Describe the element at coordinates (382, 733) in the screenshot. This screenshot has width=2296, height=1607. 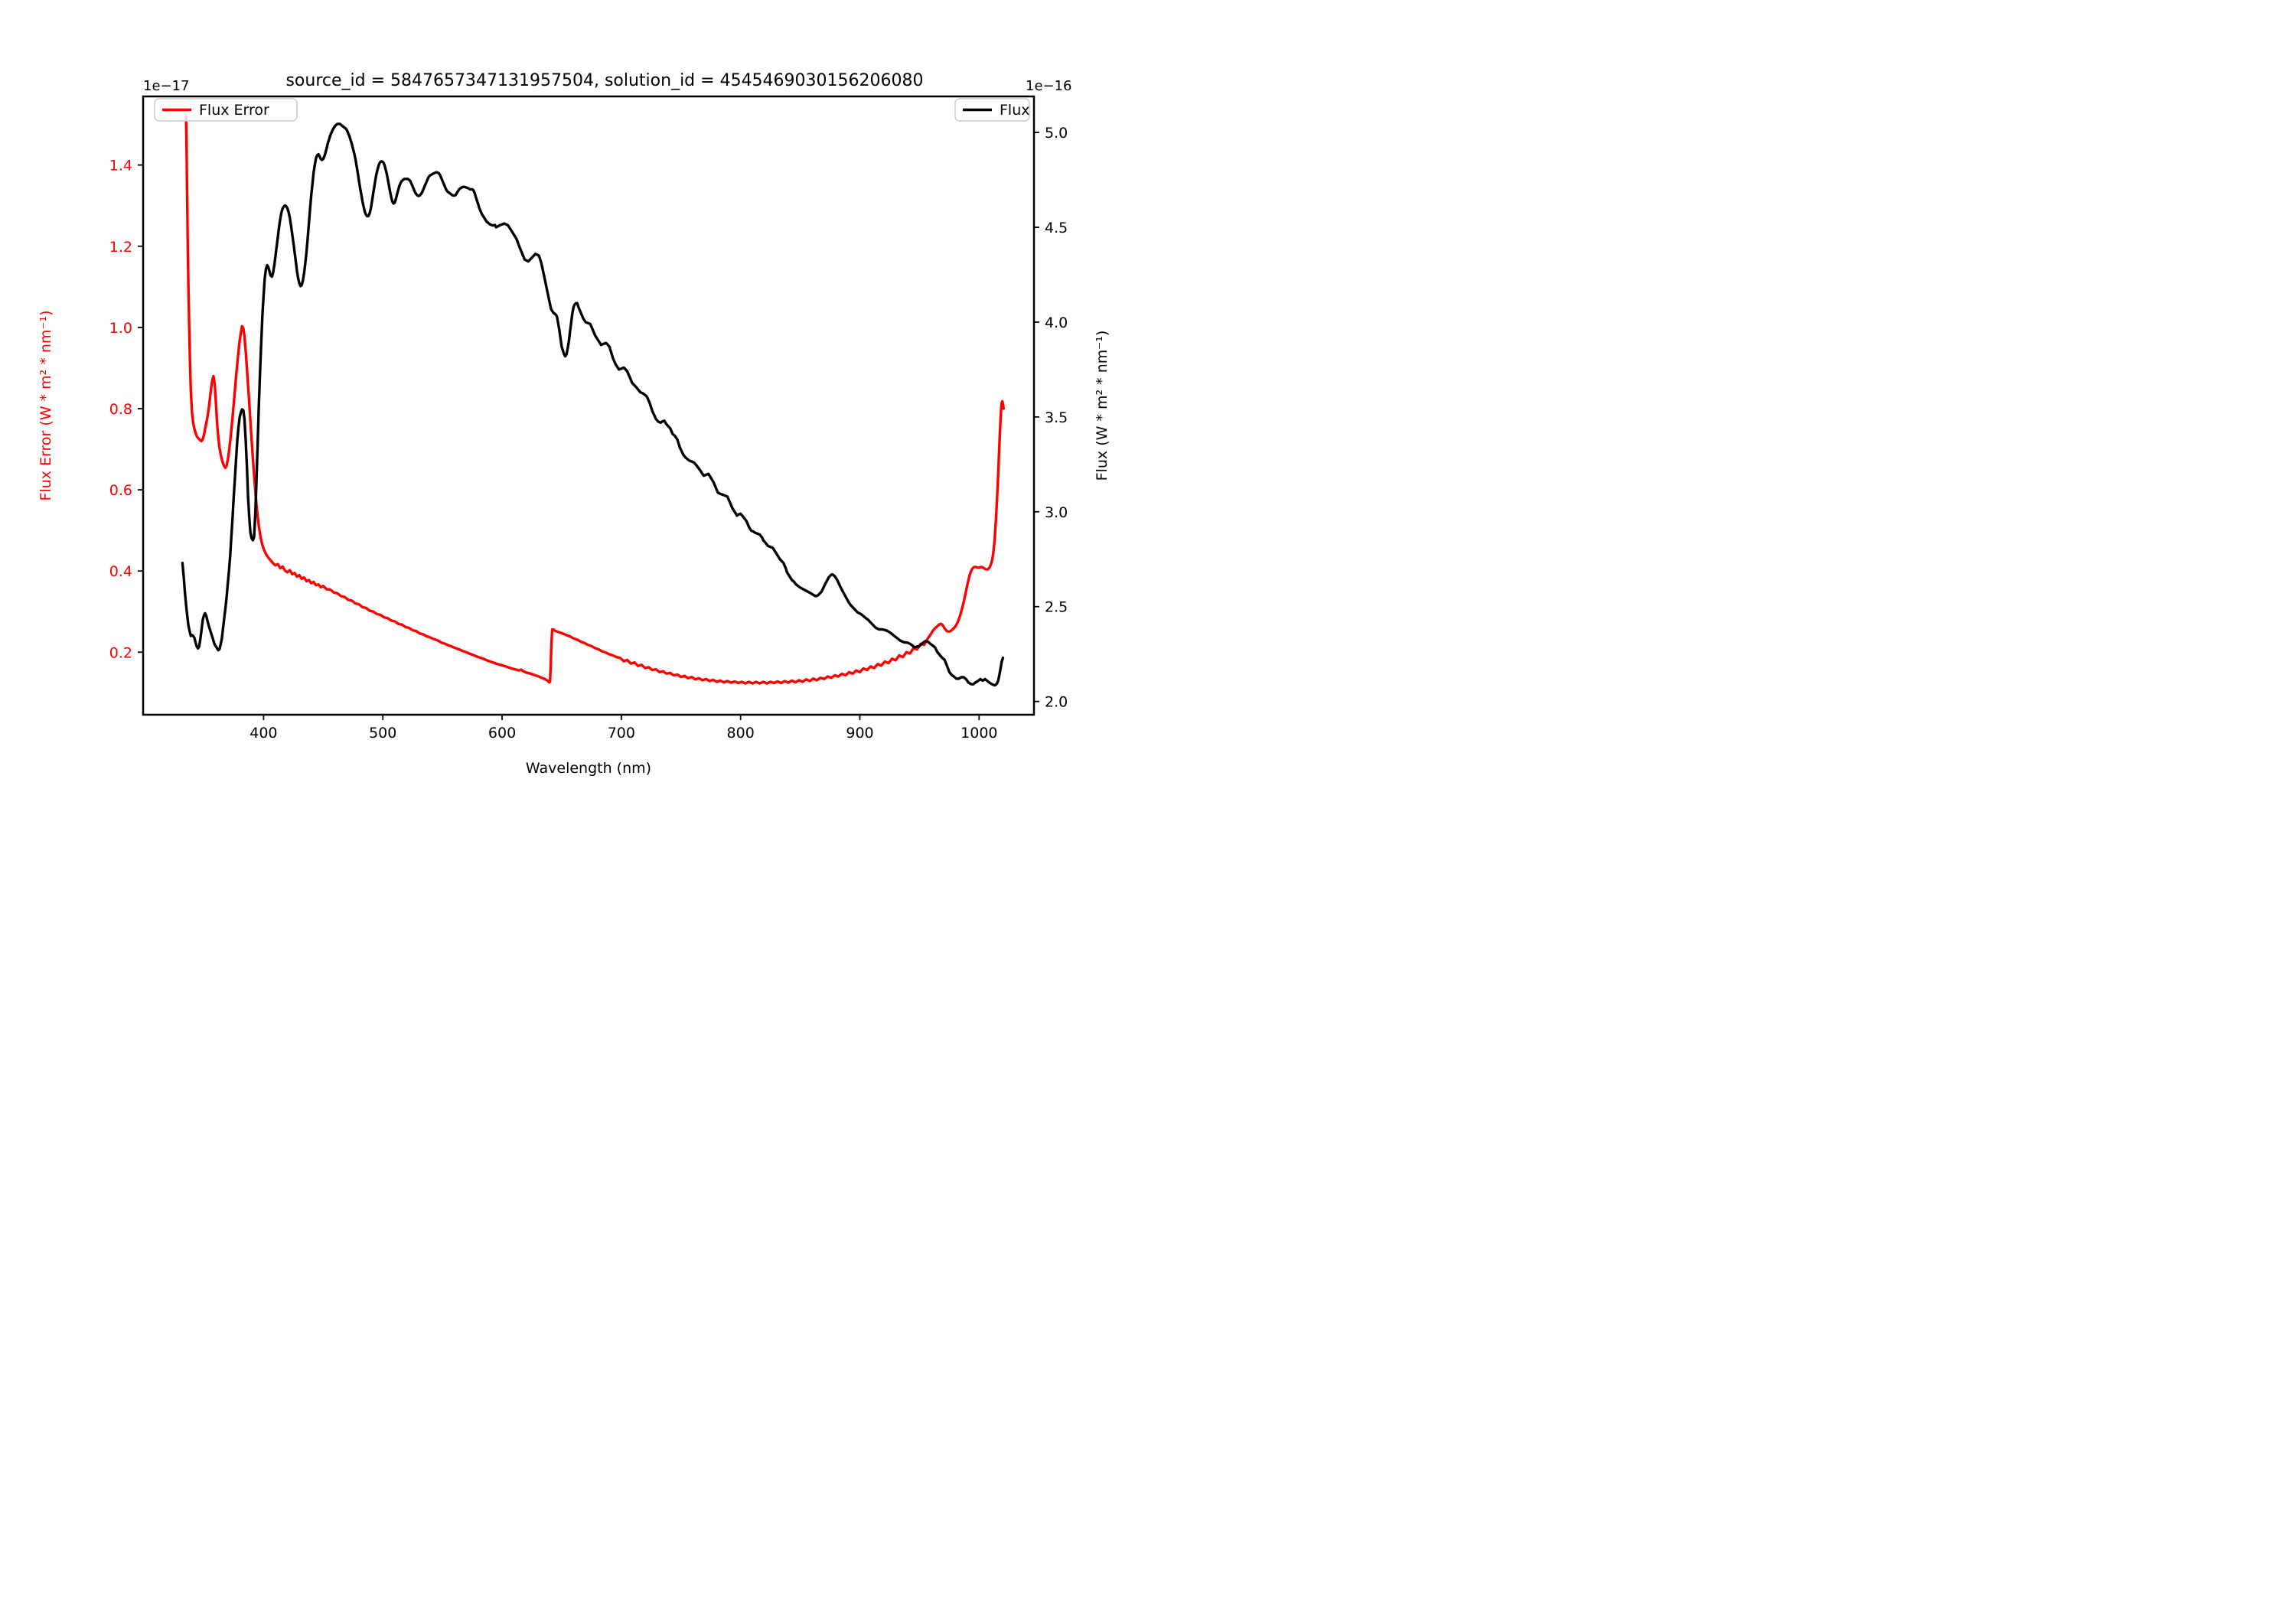
I see `x-tick-label: 500` at that location.